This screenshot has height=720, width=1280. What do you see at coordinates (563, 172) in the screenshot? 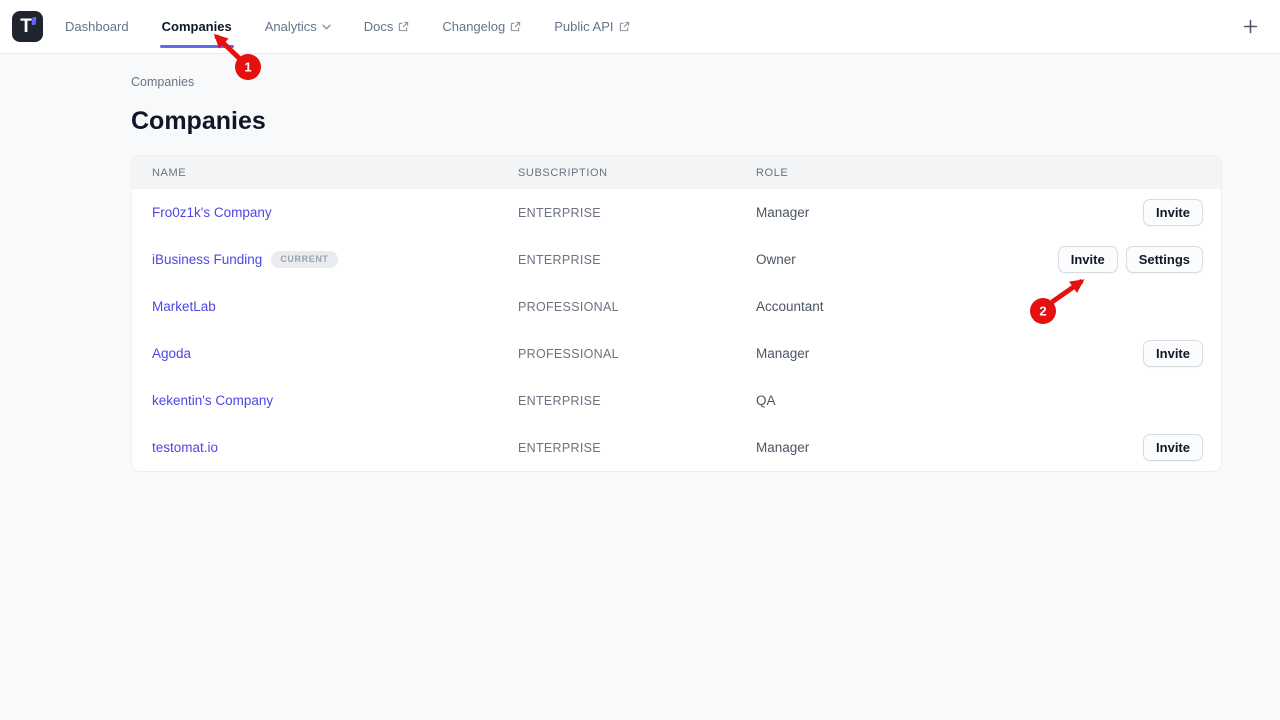
I see `column-header-subscription: SUBSCRIPTION` at bounding box center [563, 172].